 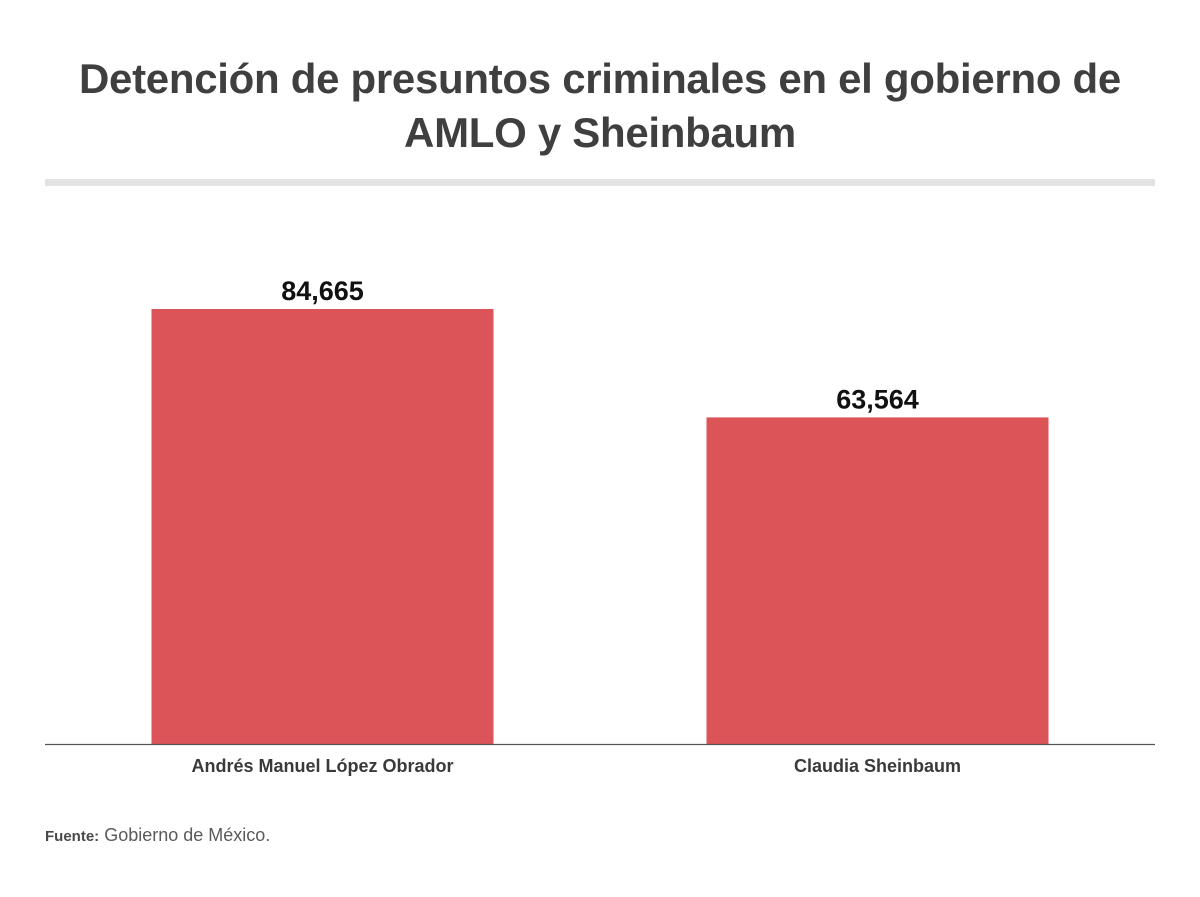 I want to click on data-label-2: 63,564, so click(x=877, y=399).